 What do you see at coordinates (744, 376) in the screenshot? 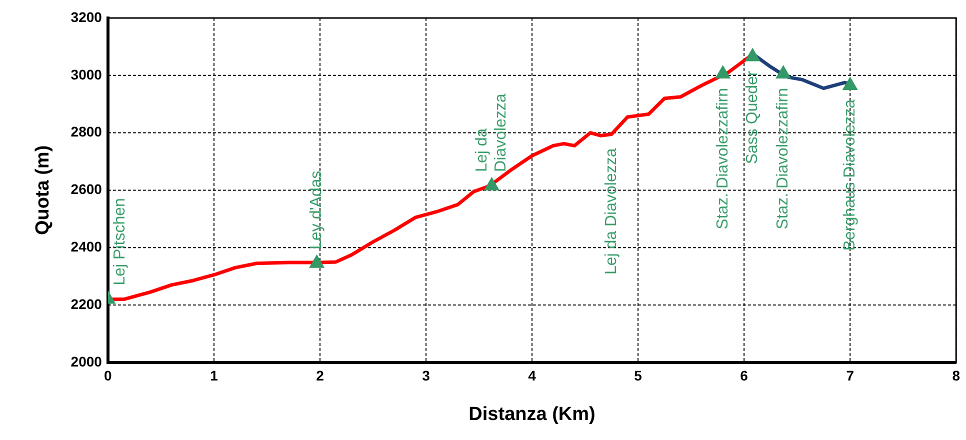
I see `x-tick-label: 6` at bounding box center [744, 376].